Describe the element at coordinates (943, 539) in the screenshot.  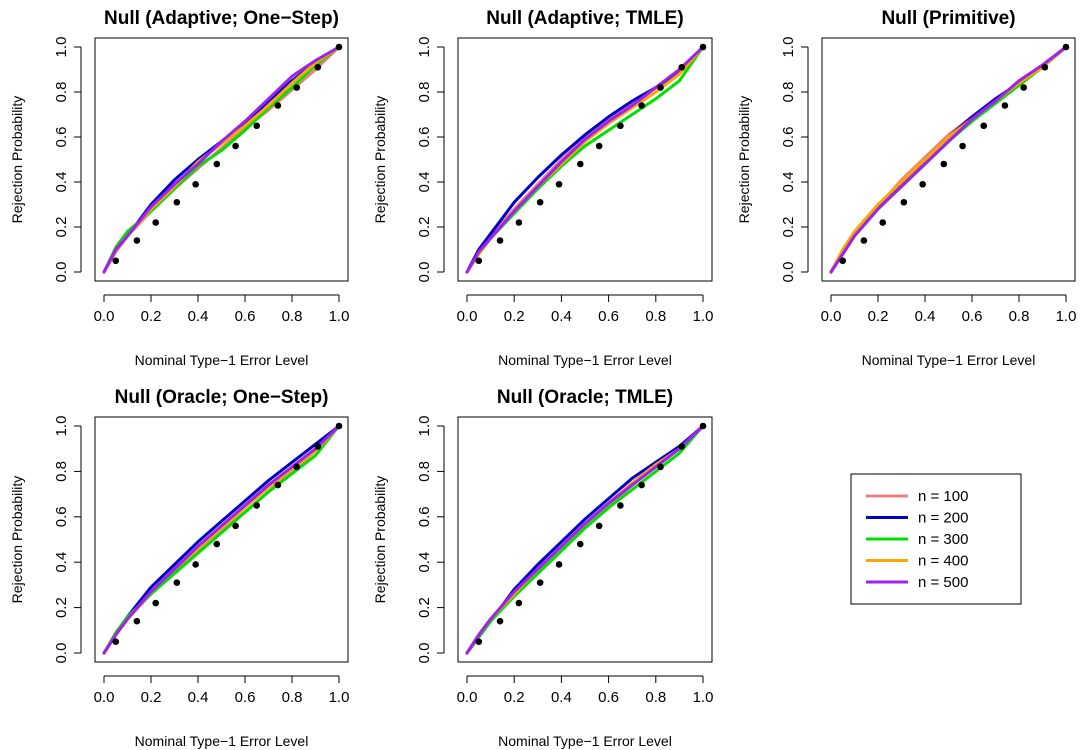
I see `legend-label: n = 300` at that location.